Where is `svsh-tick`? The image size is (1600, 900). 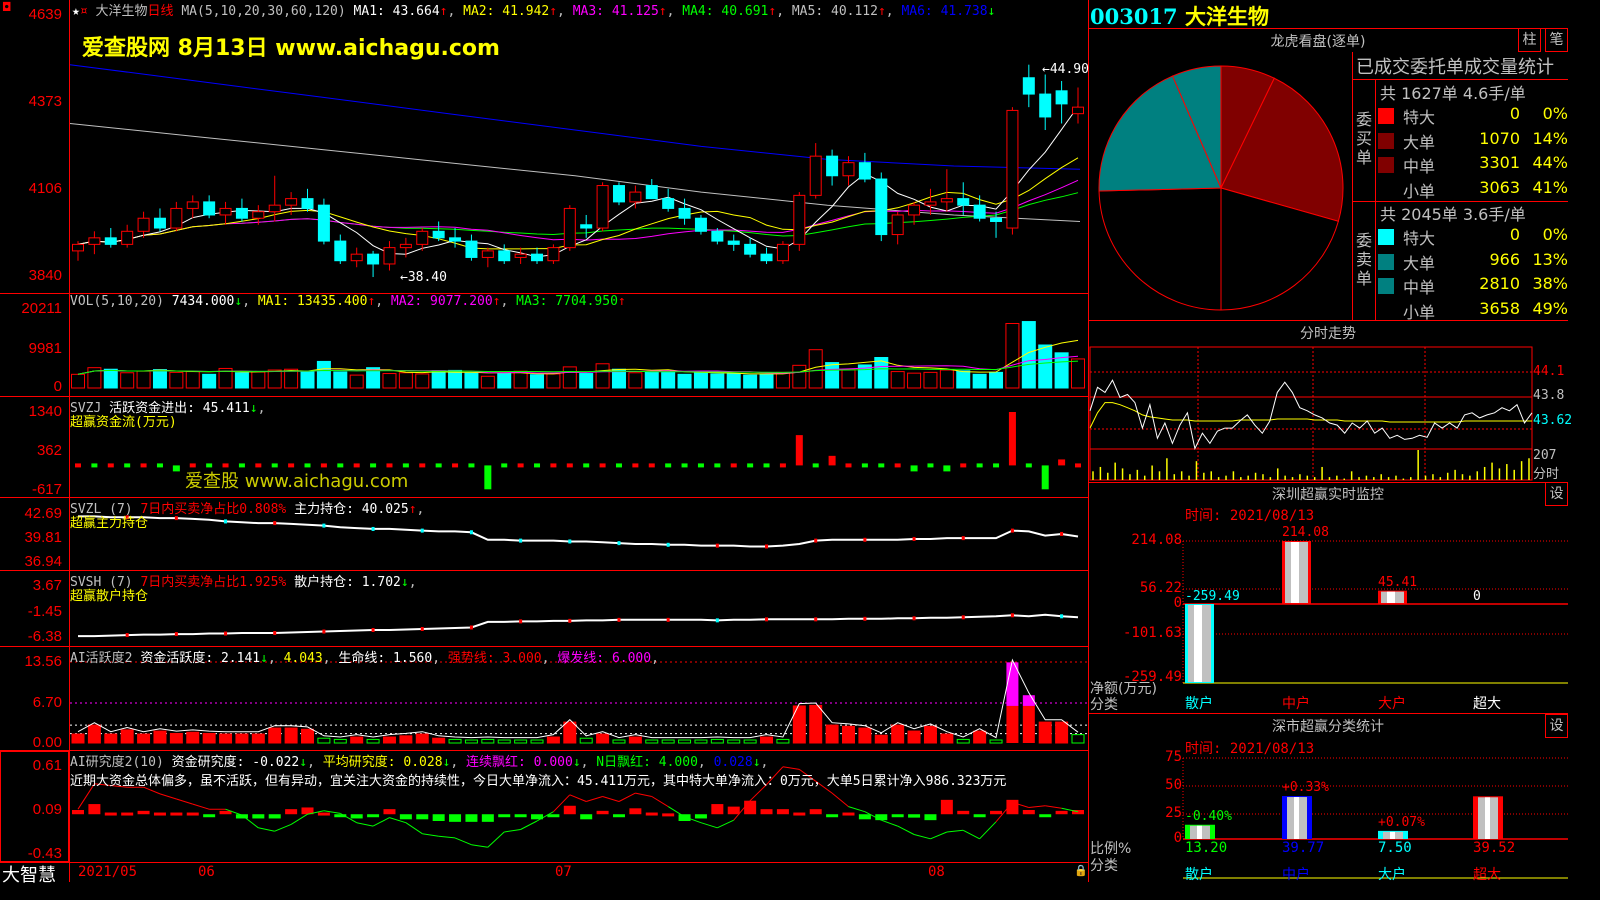
svsh-tick is located at coordinates (1012, 615).